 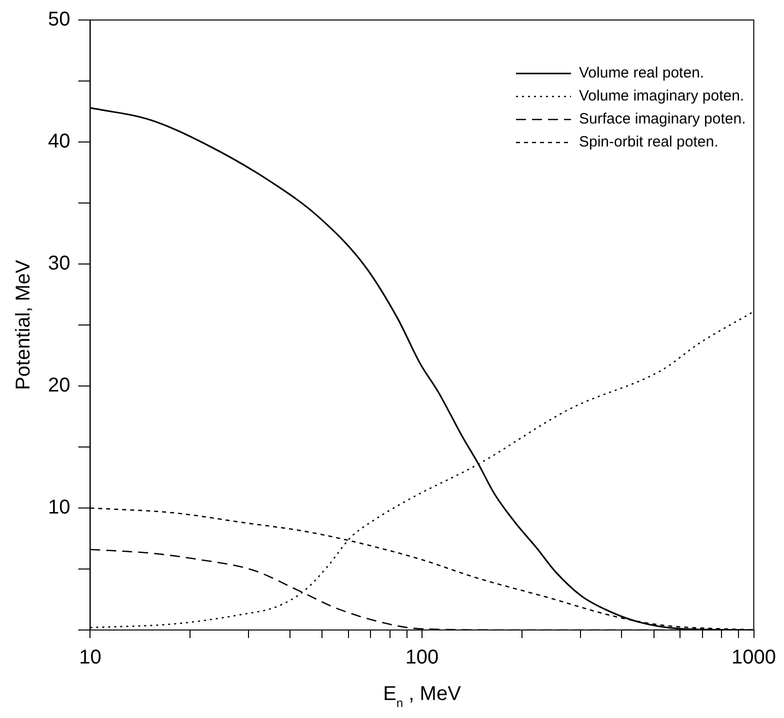 I want to click on y-tick-label: 40, so click(x=59, y=141).